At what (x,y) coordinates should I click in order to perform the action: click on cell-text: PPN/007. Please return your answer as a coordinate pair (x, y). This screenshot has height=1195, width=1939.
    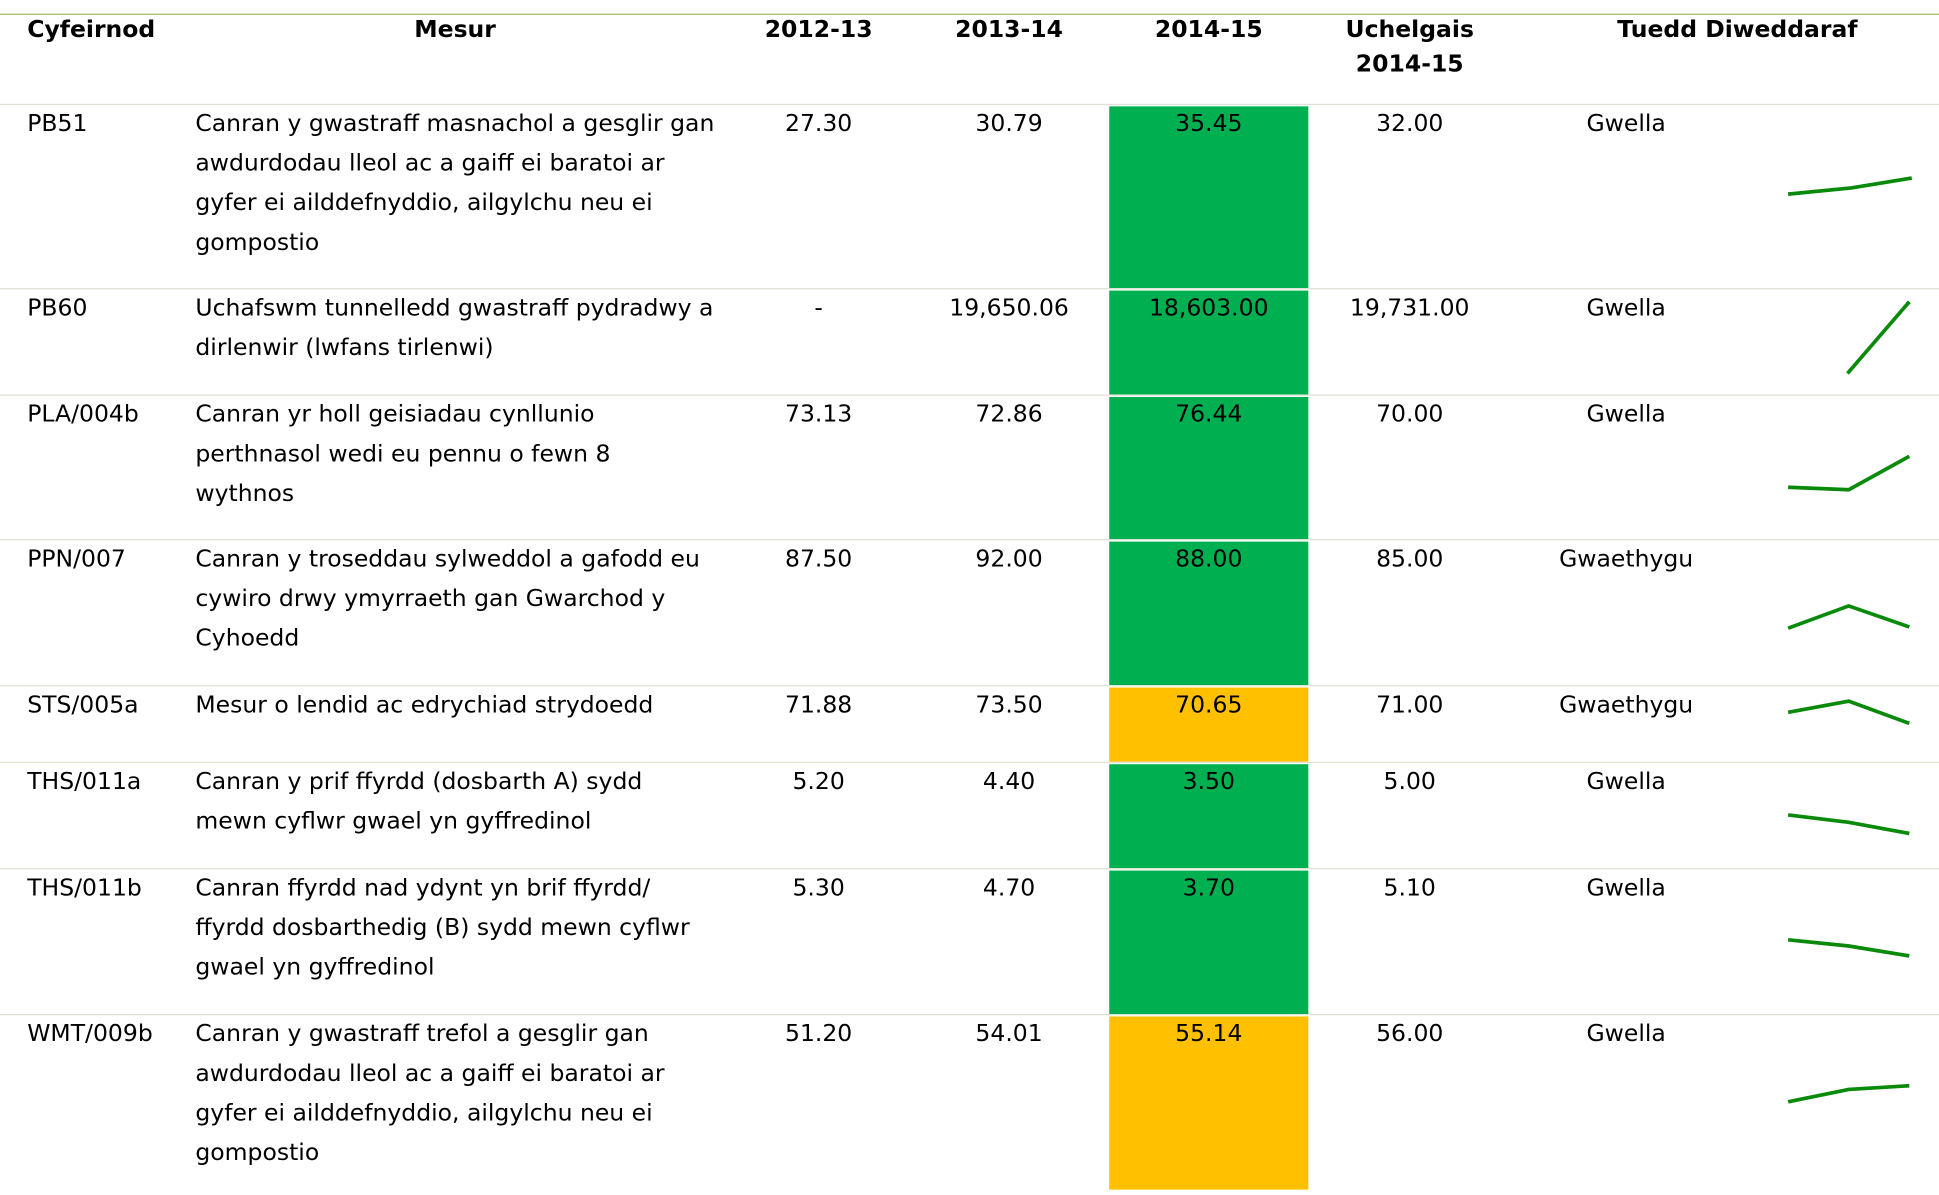
    Looking at the image, I should click on (76, 559).